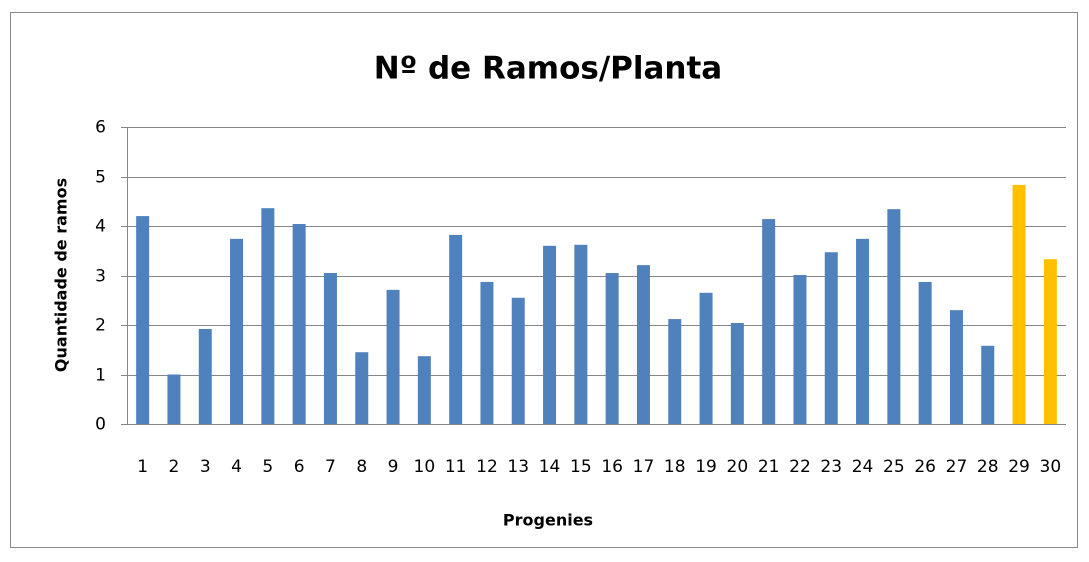 The height and width of the screenshot is (562, 1089). I want to click on y-tick-label: 4, so click(100, 227).